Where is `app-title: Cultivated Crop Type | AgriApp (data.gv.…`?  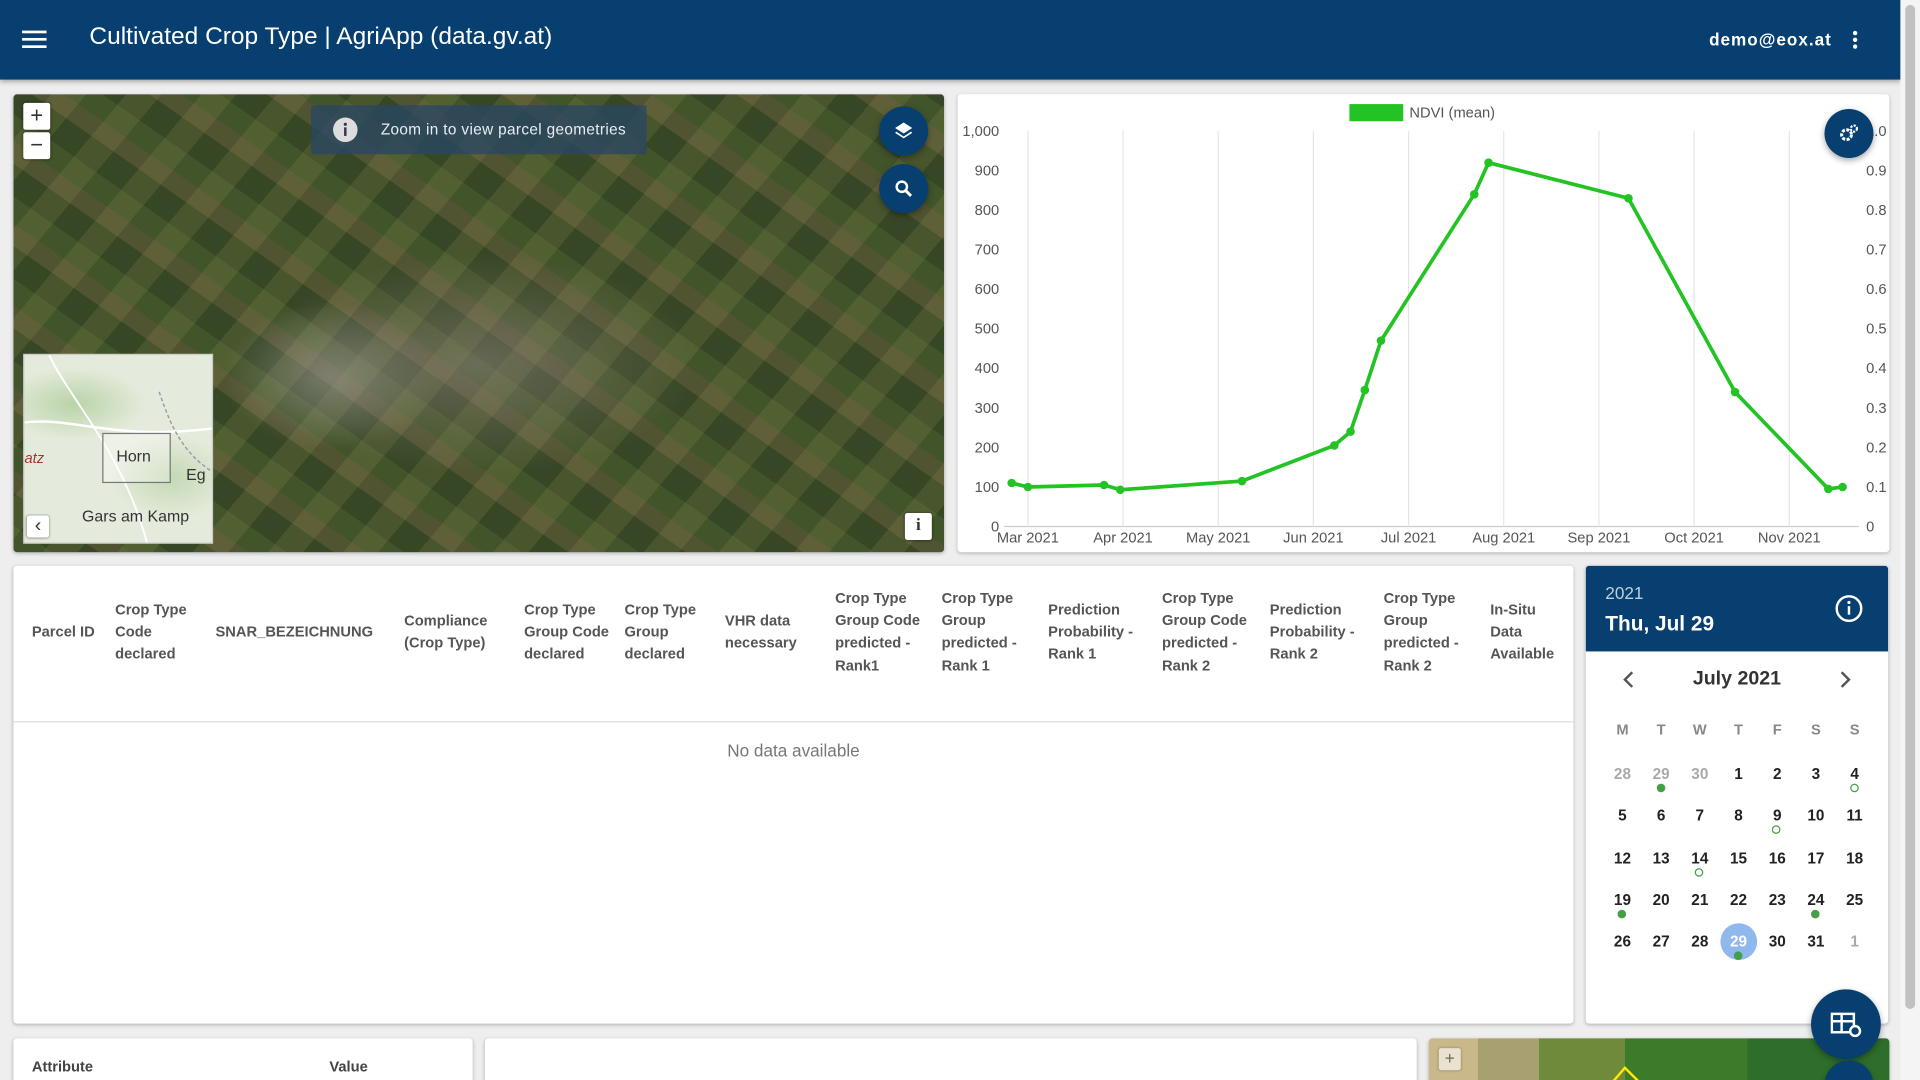 app-title: Cultivated Crop Type | AgriApp (data.gv.… is located at coordinates (321, 37).